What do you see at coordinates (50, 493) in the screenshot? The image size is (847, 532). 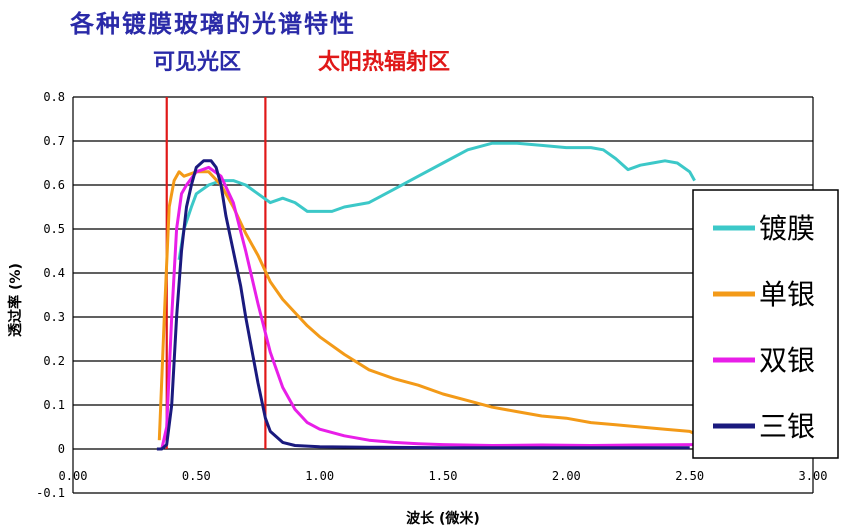 I see `y-tick-label: -0.1` at bounding box center [50, 493].